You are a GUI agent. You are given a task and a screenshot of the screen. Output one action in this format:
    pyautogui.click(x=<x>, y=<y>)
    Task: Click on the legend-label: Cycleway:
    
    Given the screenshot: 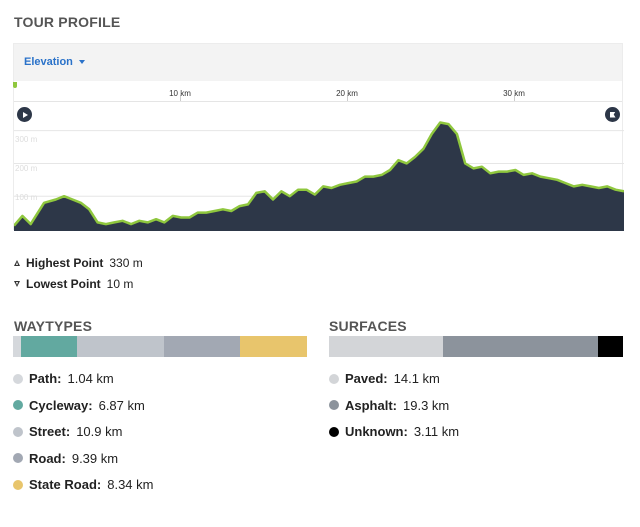 What is the action you would take?
    pyautogui.click(x=61, y=405)
    